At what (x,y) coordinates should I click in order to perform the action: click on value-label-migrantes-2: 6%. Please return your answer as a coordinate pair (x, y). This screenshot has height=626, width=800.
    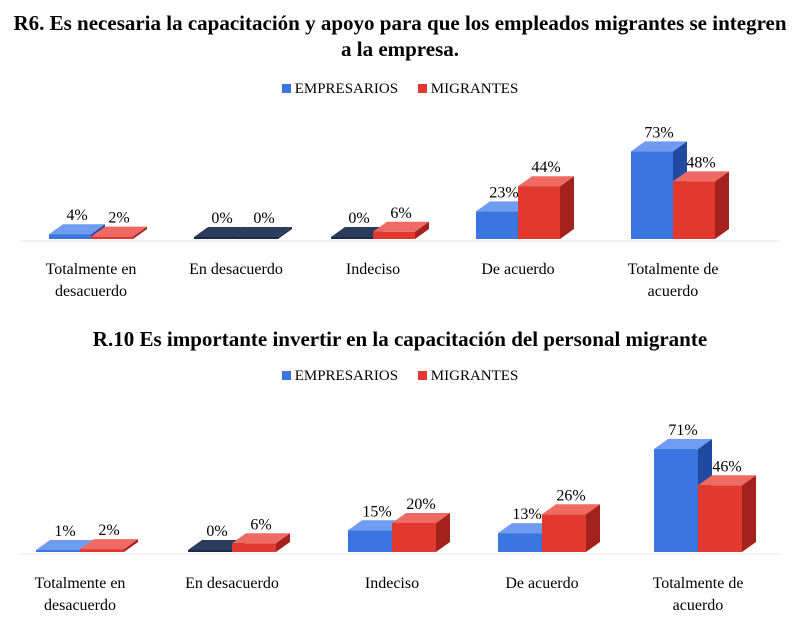
    Looking at the image, I should click on (400, 213).